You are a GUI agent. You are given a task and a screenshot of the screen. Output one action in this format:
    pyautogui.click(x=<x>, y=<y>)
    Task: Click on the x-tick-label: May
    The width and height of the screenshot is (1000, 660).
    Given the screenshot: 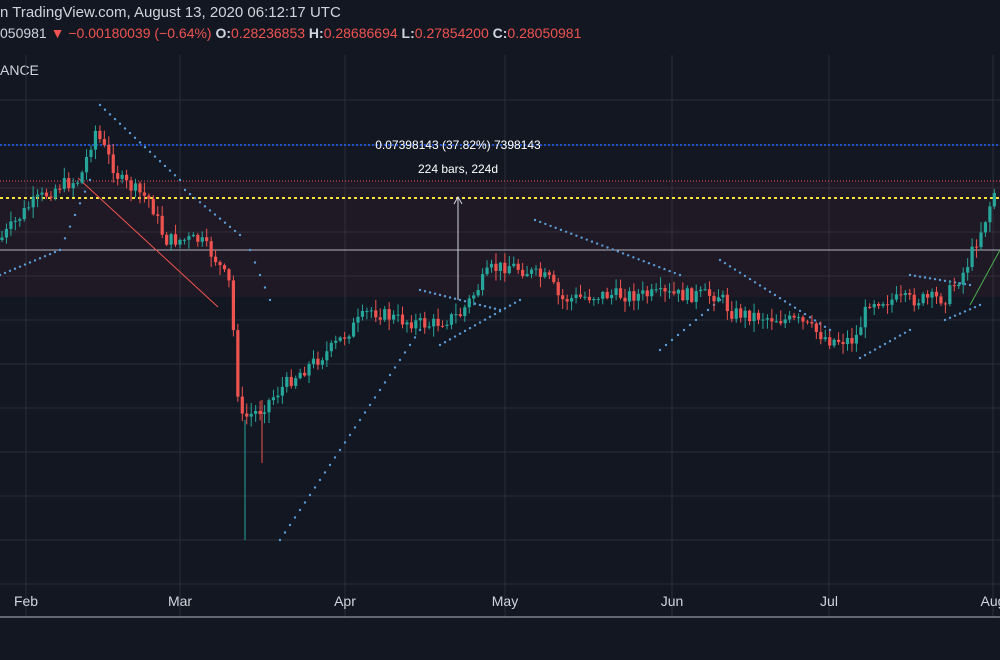 What is the action you would take?
    pyautogui.click(x=505, y=601)
    